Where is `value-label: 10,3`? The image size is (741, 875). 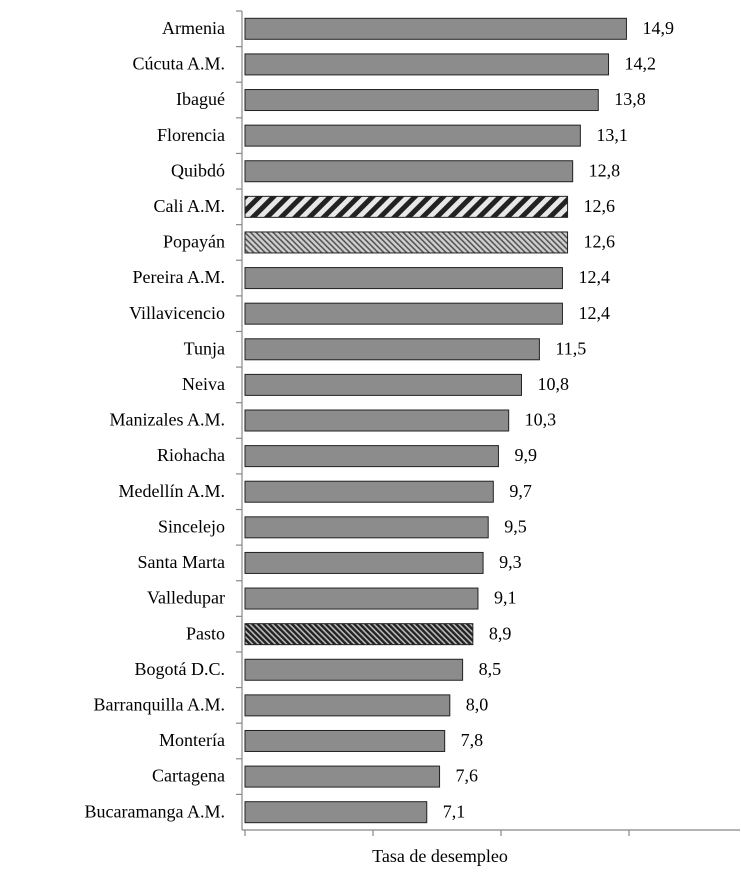 value-label: 10,3 is located at coordinates (541, 420).